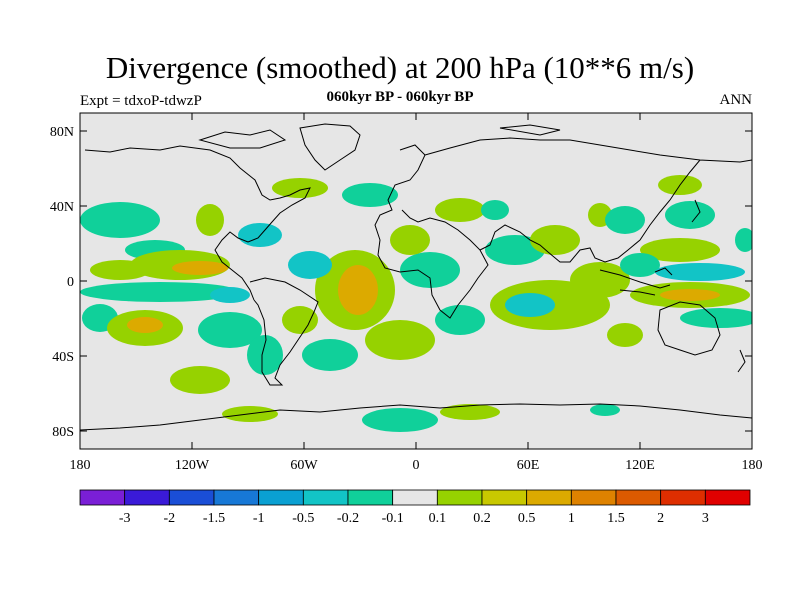 The height and width of the screenshot is (600, 800). I want to click on coastline-antarctica, so click(416, 417).